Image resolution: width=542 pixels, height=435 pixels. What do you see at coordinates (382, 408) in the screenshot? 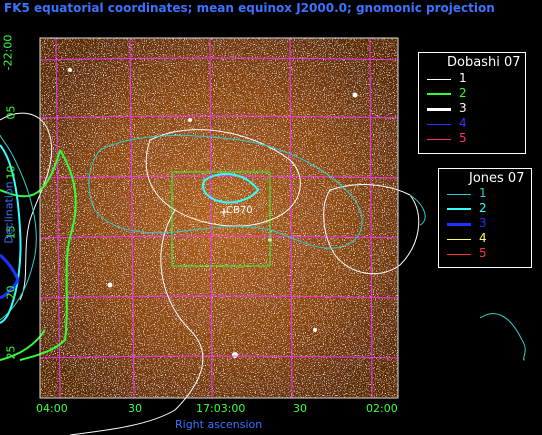
I see `x-tick-label: 02:00` at bounding box center [382, 408].